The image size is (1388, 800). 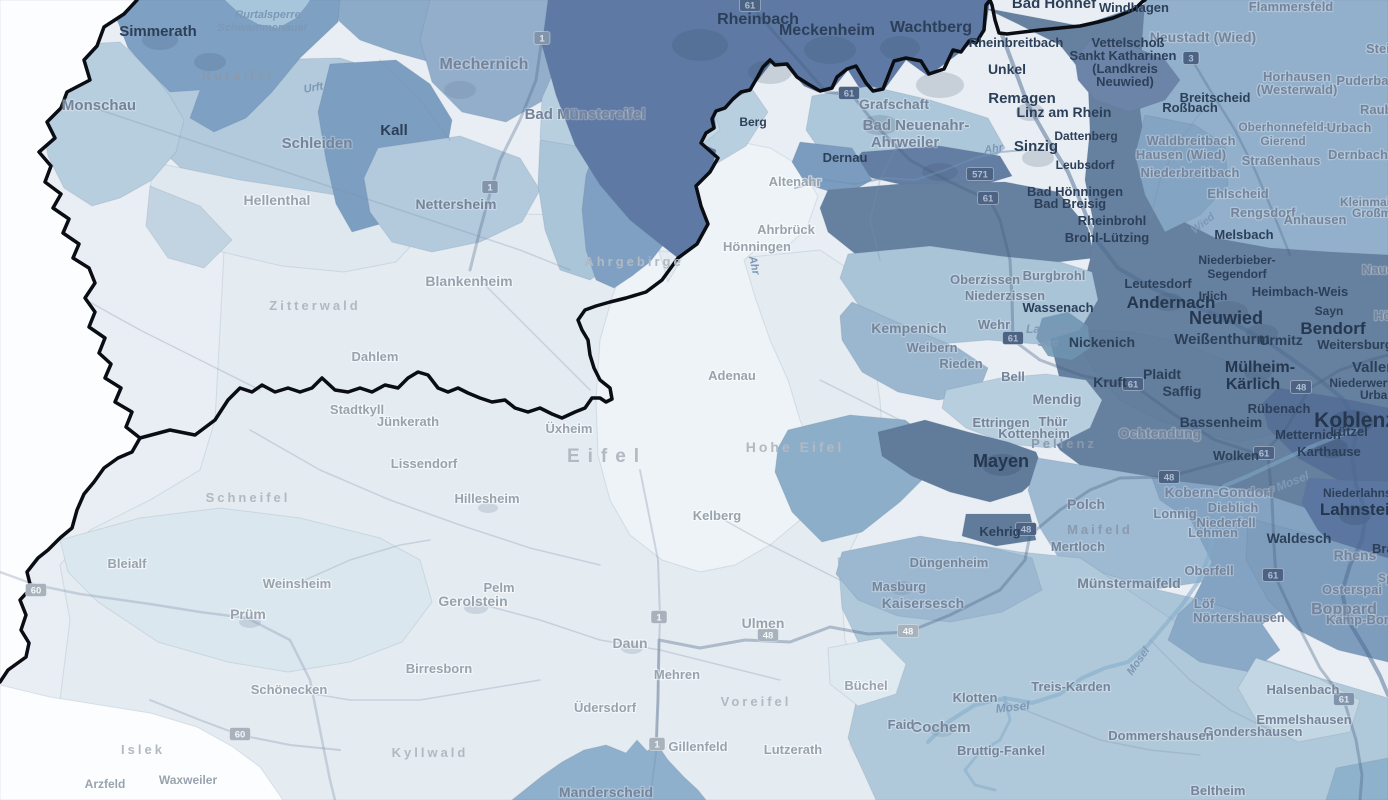 I want to click on map-label: (Landkreis, so click(x=1125, y=68).